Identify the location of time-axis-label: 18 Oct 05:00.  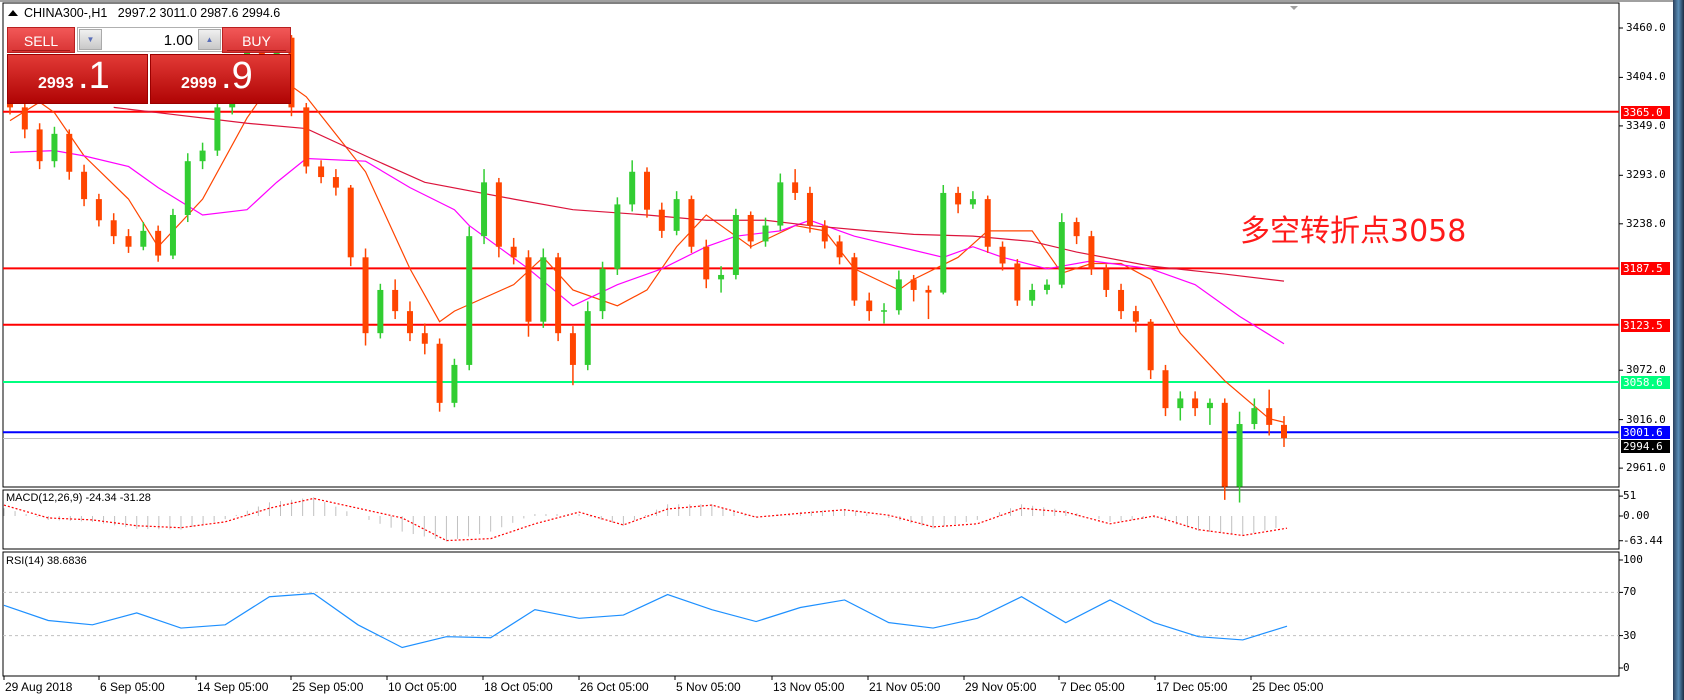
(518, 687).